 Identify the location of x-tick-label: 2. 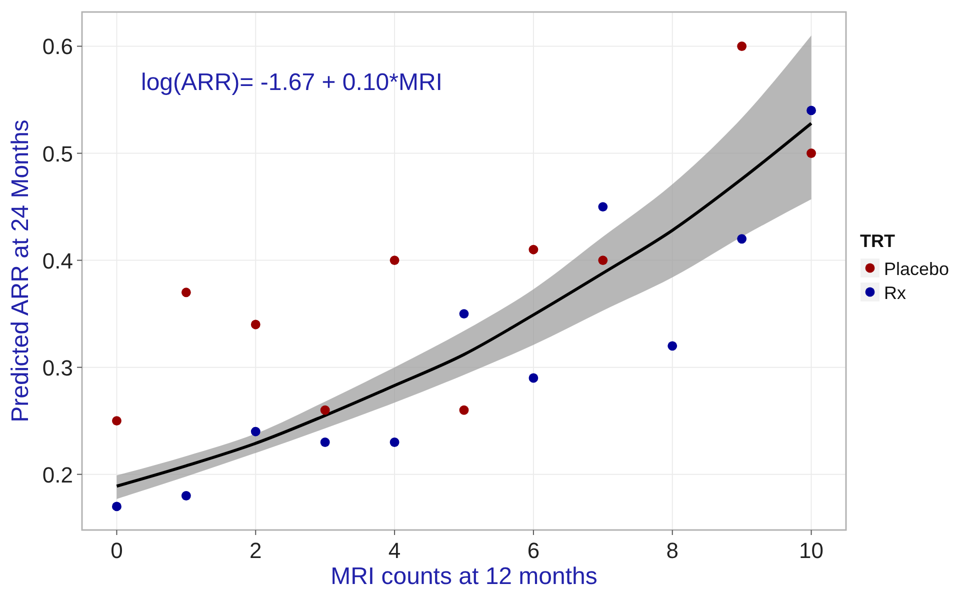
(256, 550).